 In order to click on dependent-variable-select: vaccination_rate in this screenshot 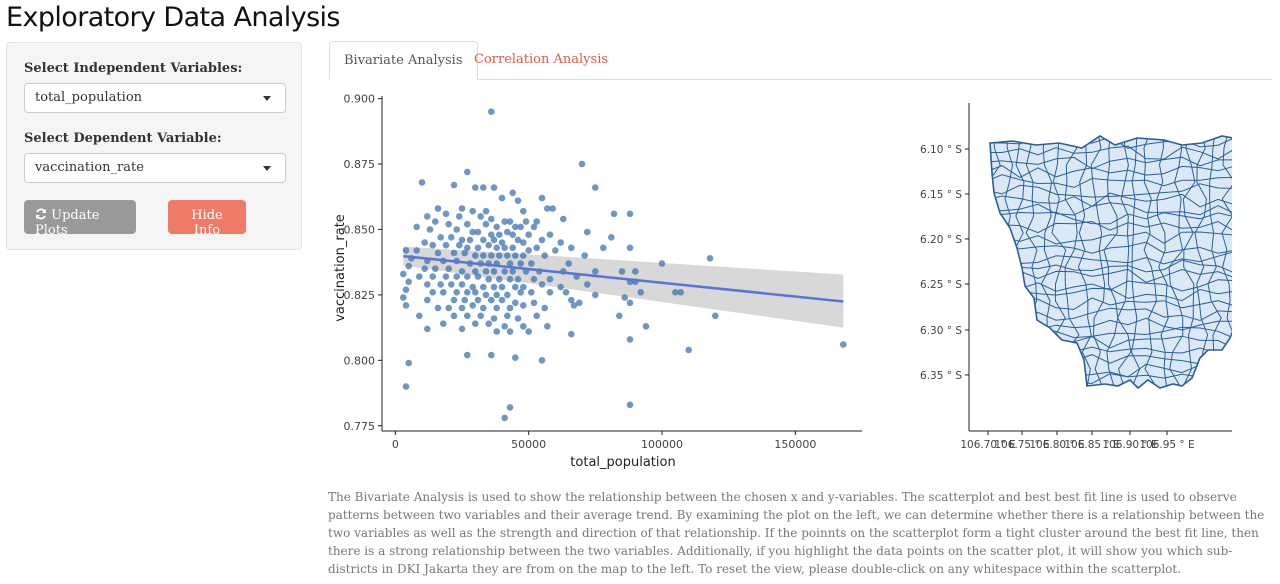, I will do `click(155, 168)`.